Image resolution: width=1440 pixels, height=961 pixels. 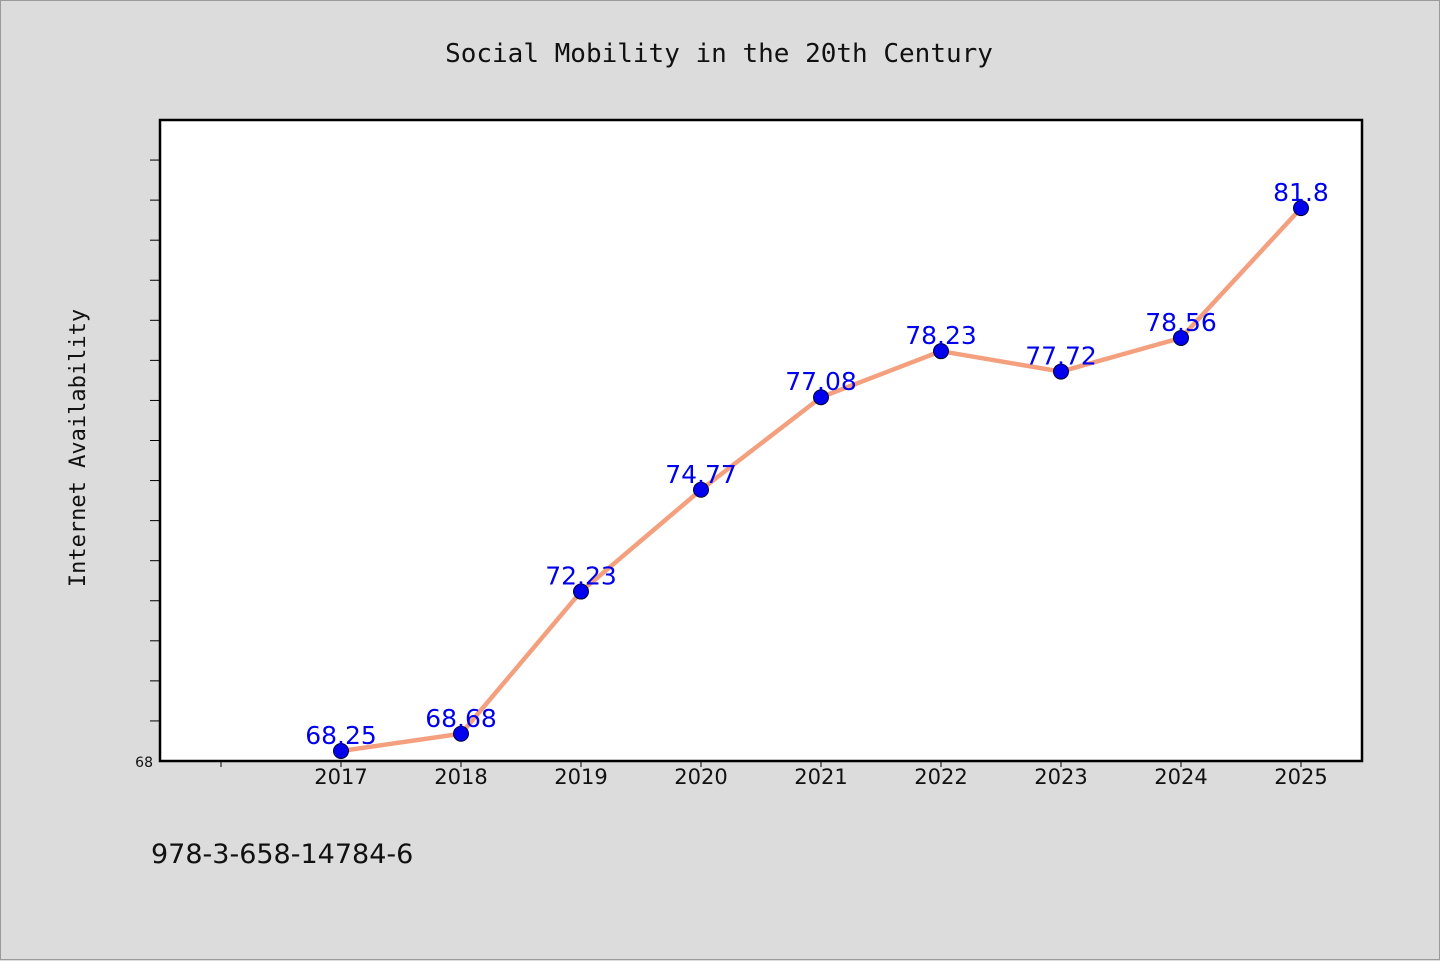 What do you see at coordinates (147, 465) in the screenshot?
I see `y-axis-ticks: 68` at bounding box center [147, 465].